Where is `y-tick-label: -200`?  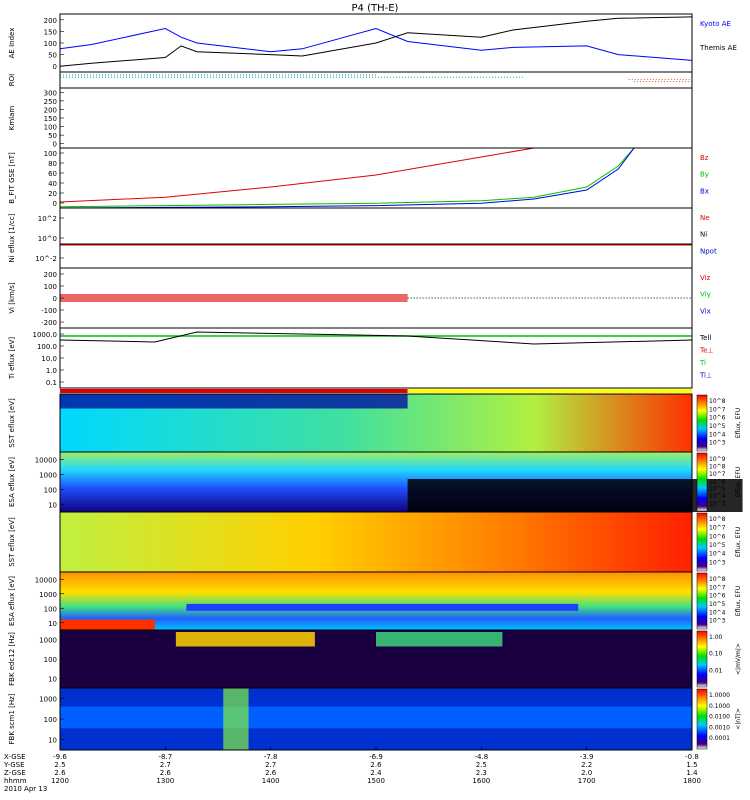
y-tick-label: -200 is located at coordinates (49, 323).